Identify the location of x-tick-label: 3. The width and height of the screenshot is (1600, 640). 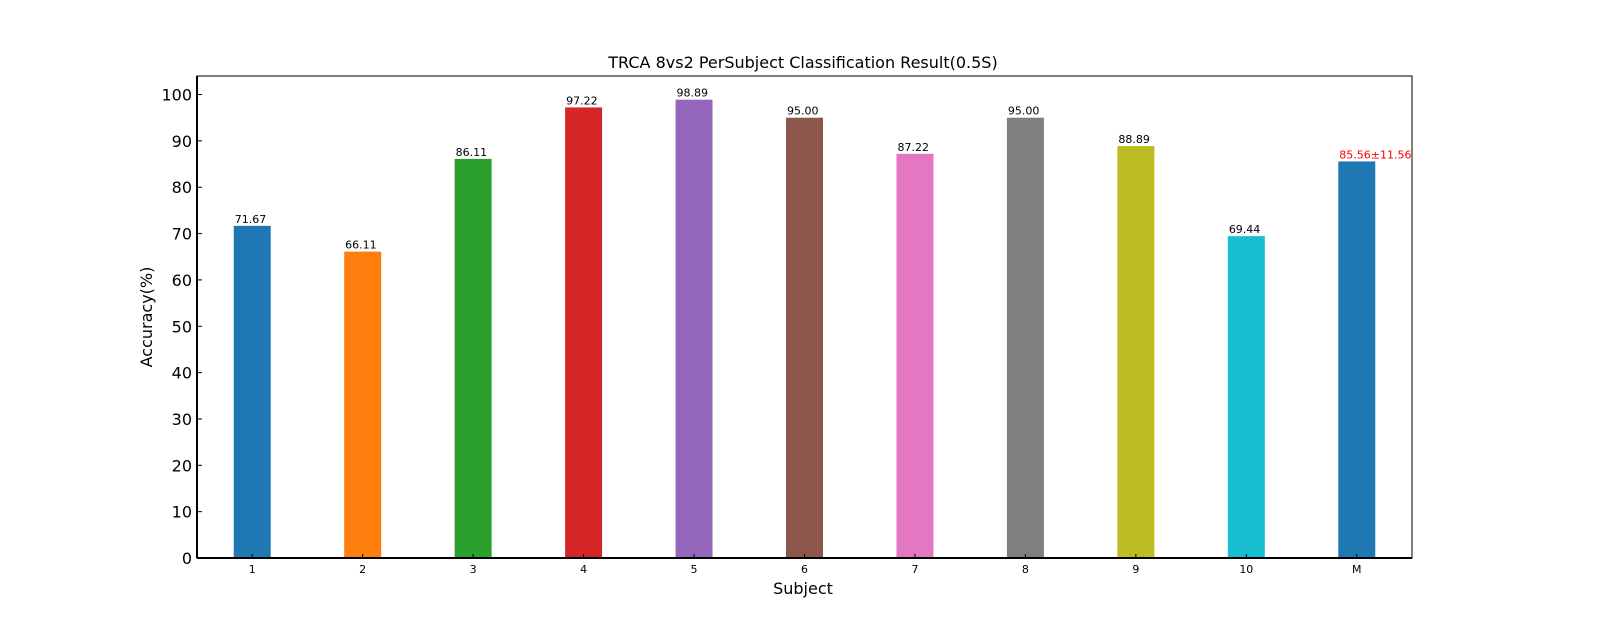
(473, 569).